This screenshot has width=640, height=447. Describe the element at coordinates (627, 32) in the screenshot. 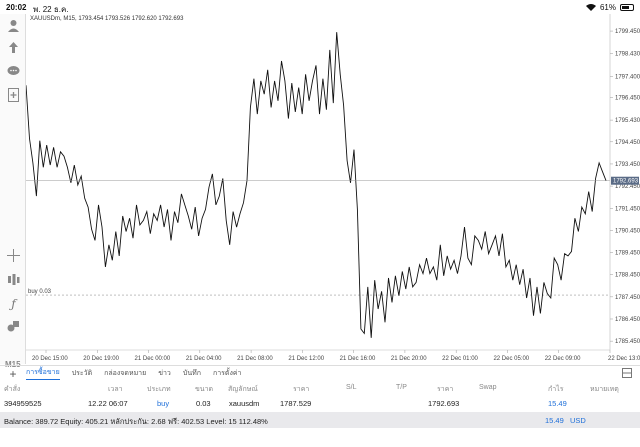

I see `price-tick-label: 1799.450` at that location.